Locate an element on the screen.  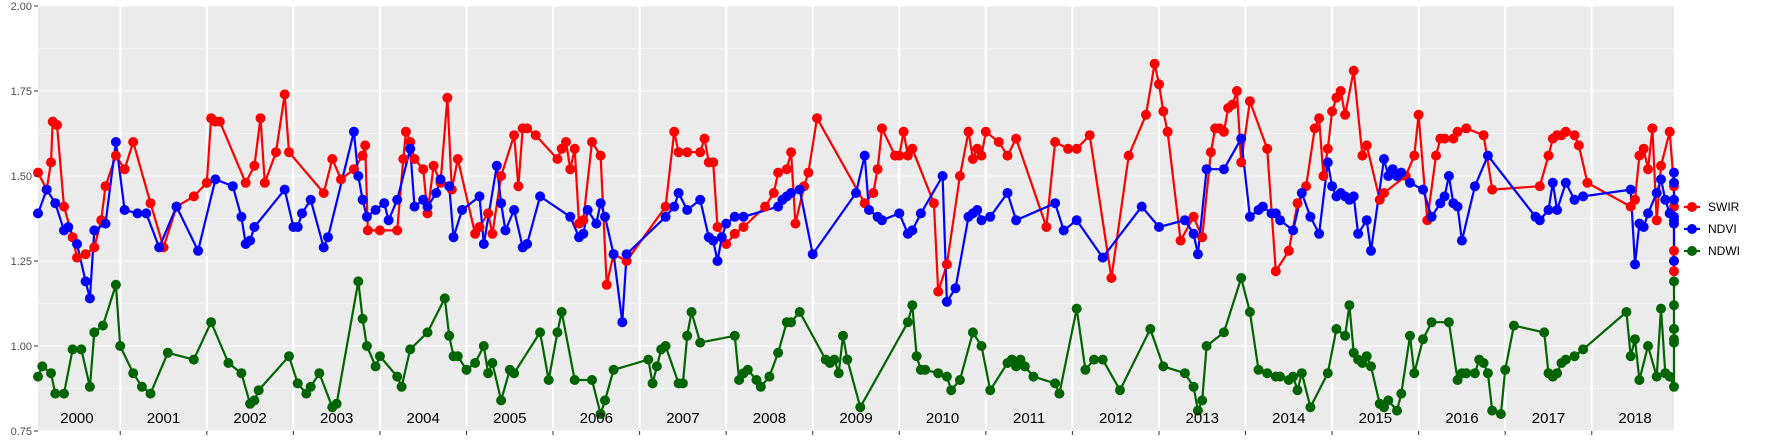
y-tick-label: 2.00 is located at coordinates (21, 7).